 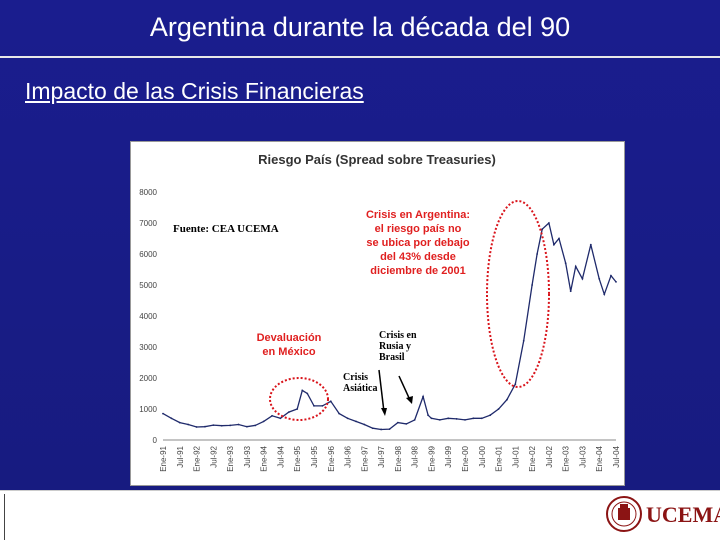 What do you see at coordinates (599, 458) in the screenshot?
I see `x-tick-label: Ene-04` at bounding box center [599, 458].